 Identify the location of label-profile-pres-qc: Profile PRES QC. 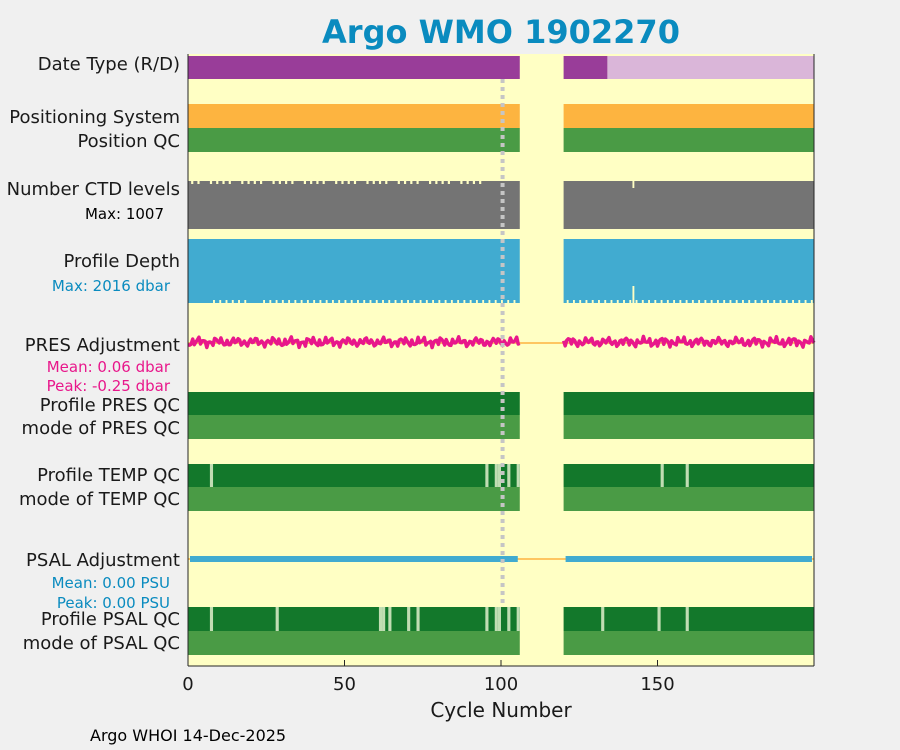
(110, 405).